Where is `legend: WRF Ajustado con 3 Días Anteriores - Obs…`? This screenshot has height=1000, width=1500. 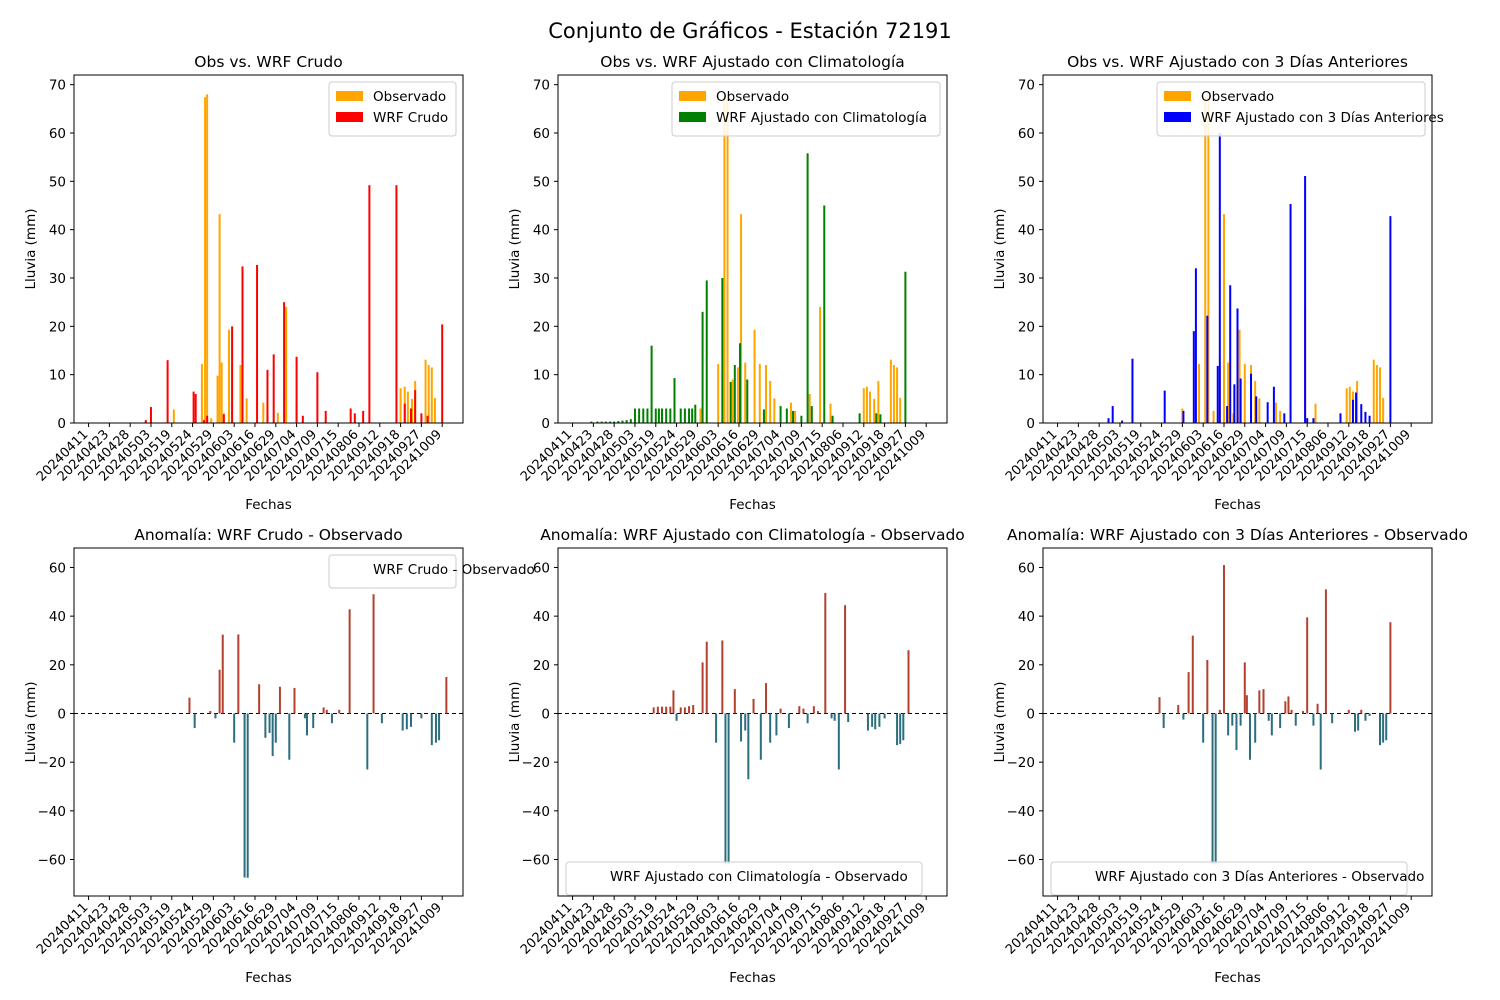 legend: WRF Ajustado con 3 Días Anteriores - Obs… is located at coordinates (1237, 878).